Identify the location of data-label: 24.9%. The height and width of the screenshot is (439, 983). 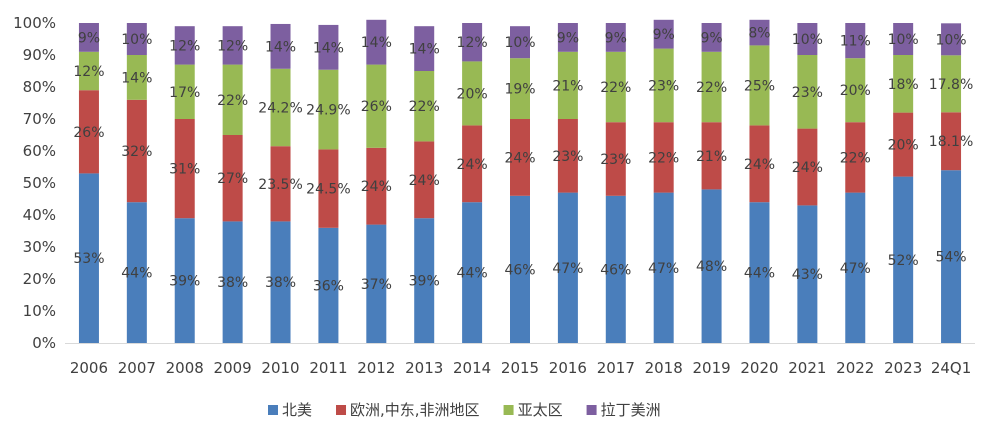
(328, 111).